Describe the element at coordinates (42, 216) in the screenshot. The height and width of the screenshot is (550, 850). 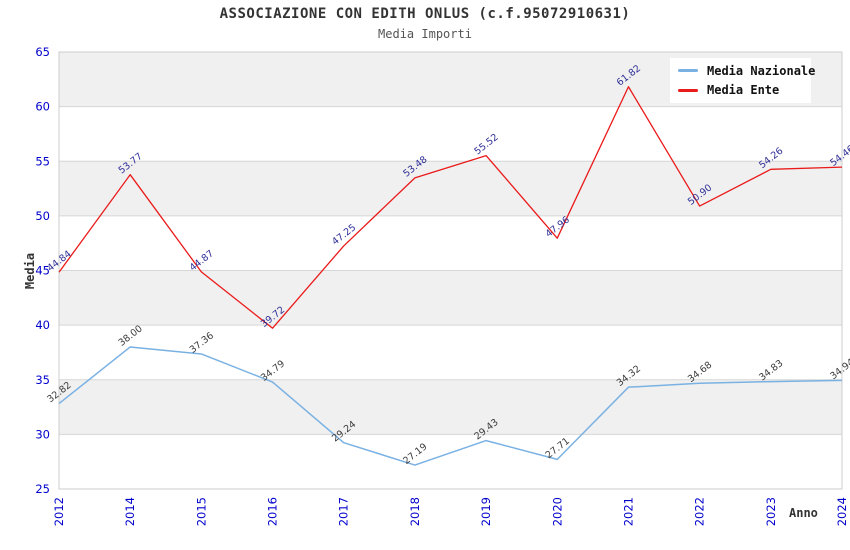
I see `svg-text: 50` at that location.